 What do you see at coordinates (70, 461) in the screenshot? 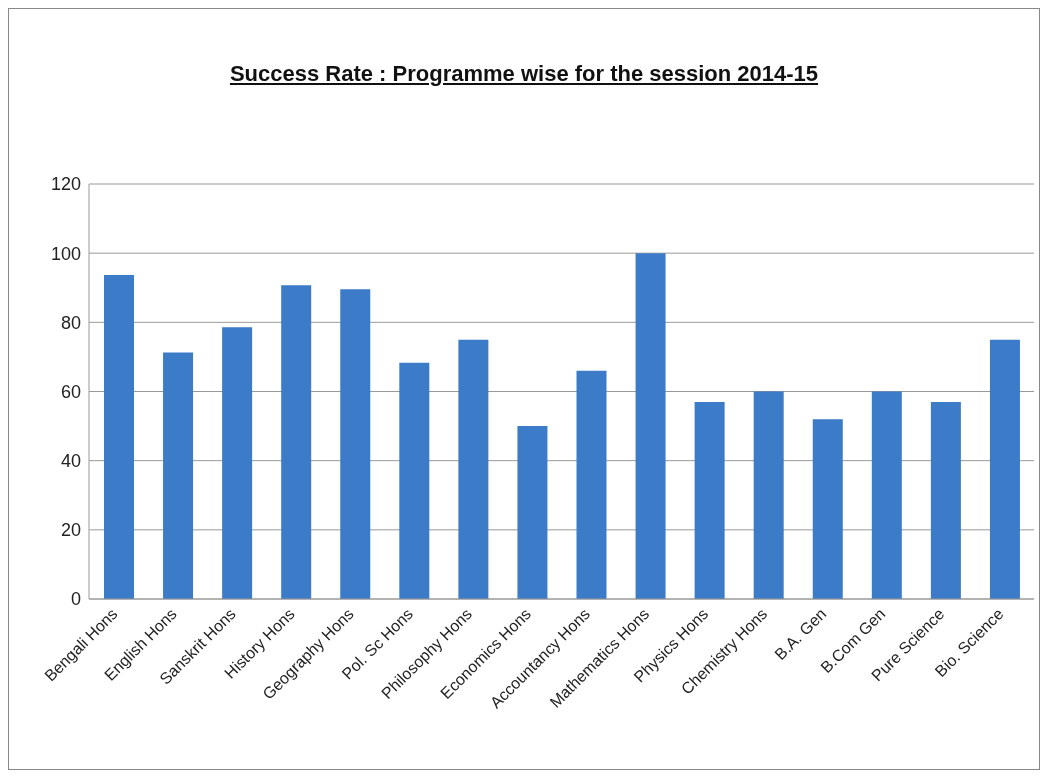
I see `y-tick-label: 40` at bounding box center [70, 461].